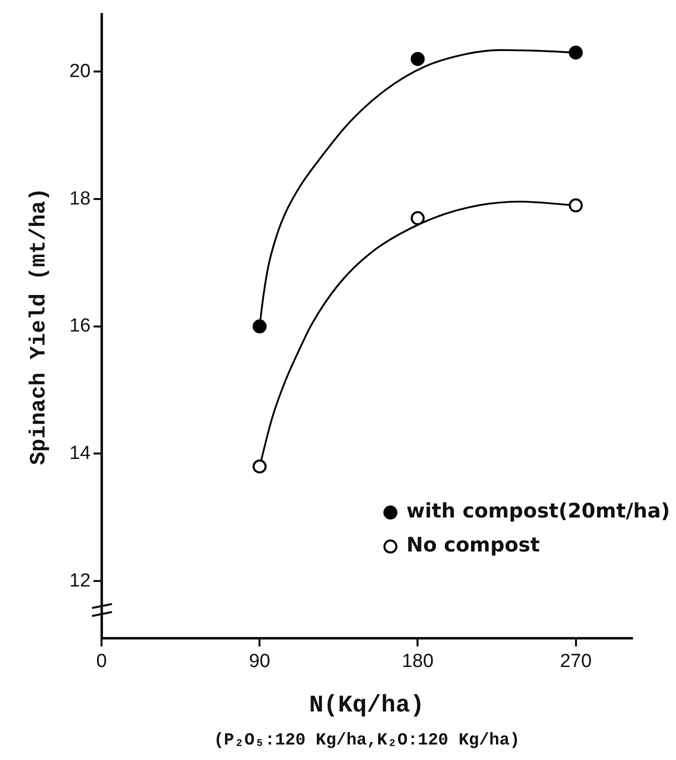 This screenshot has width=676, height=760. What do you see at coordinates (538, 510) in the screenshot?
I see `legend-label: with compost(20mt/ha)` at bounding box center [538, 510].